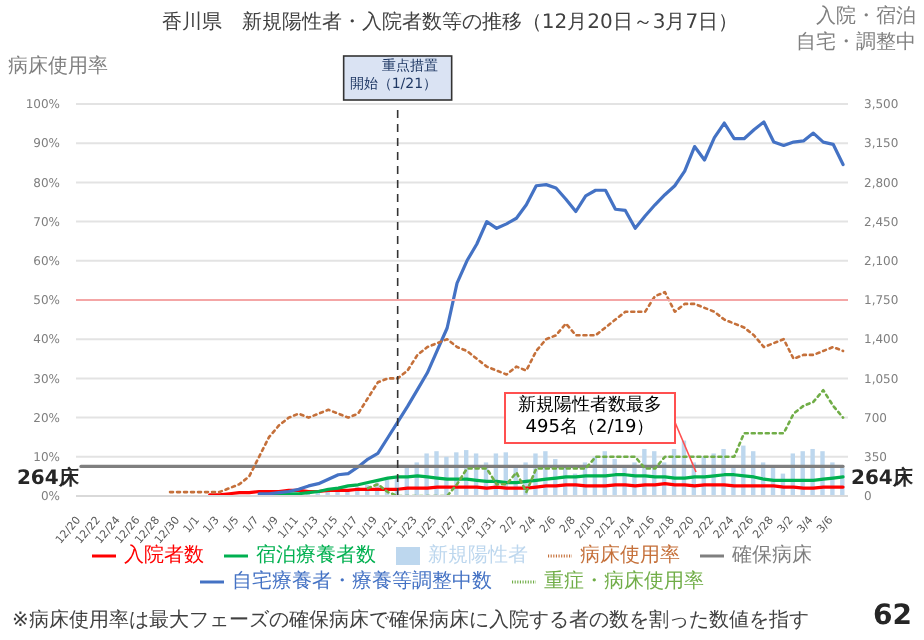 This screenshot has height=640, width=924. What do you see at coordinates (362, 581) in the screenshot?
I see `legend-label: 自宅療養者・療養等調整中数` at bounding box center [362, 581].